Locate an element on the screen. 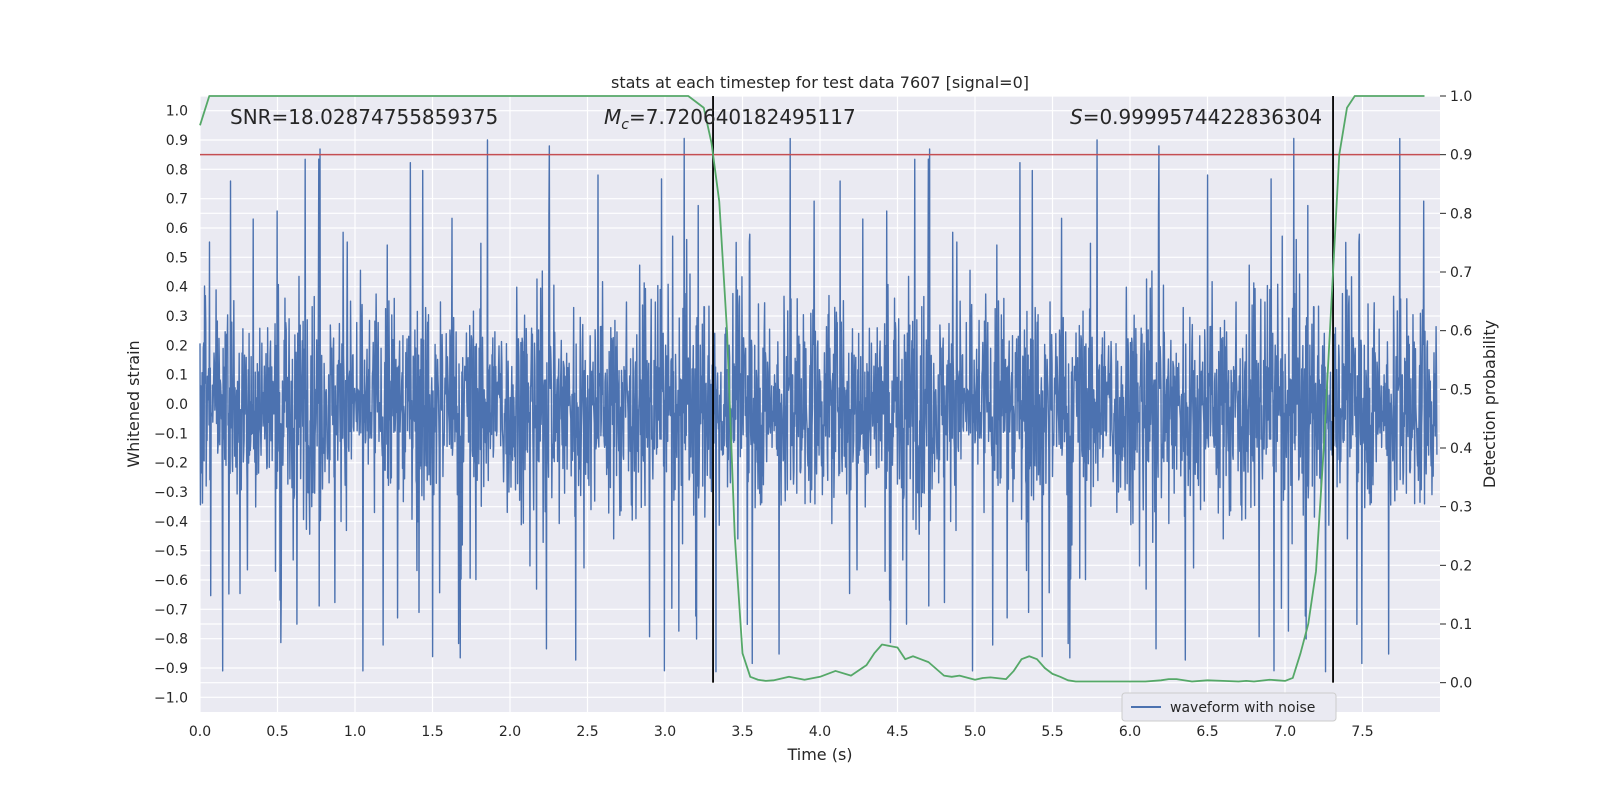 The height and width of the screenshot is (800, 1600). x-axis-label: Time (s) is located at coordinates (819, 754).